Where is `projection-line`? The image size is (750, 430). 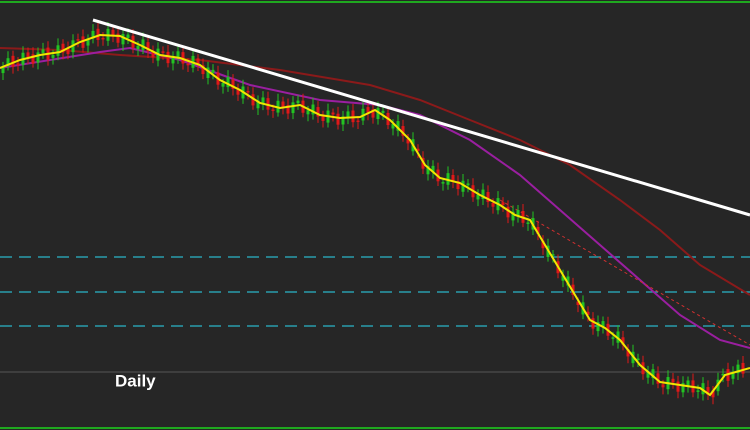 projection-line is located at coordinates (624, 272).